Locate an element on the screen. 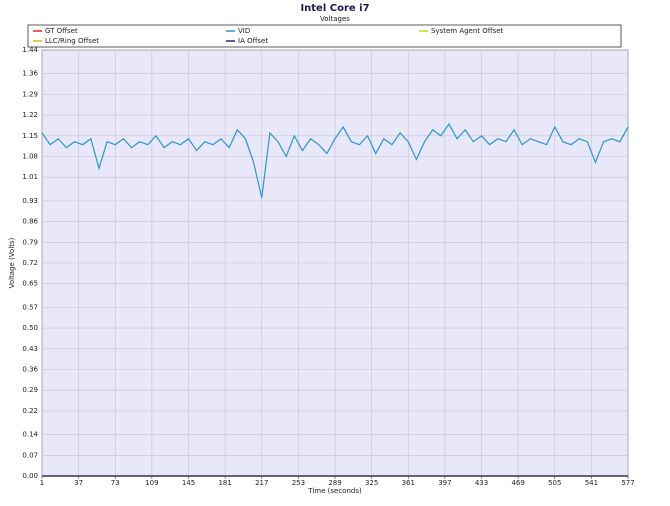 The width and height of the screenshot is (670, 506). y-tick-label: 1.44 is located at coordinates (30, 50).